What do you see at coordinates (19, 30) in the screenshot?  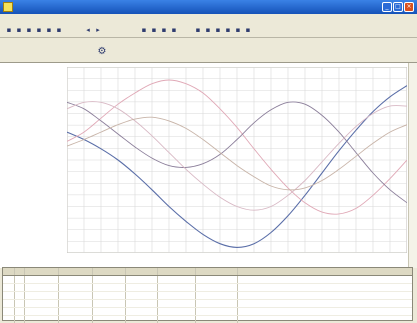 I see `open-icon: ▪` at bounding box center [19, 30].